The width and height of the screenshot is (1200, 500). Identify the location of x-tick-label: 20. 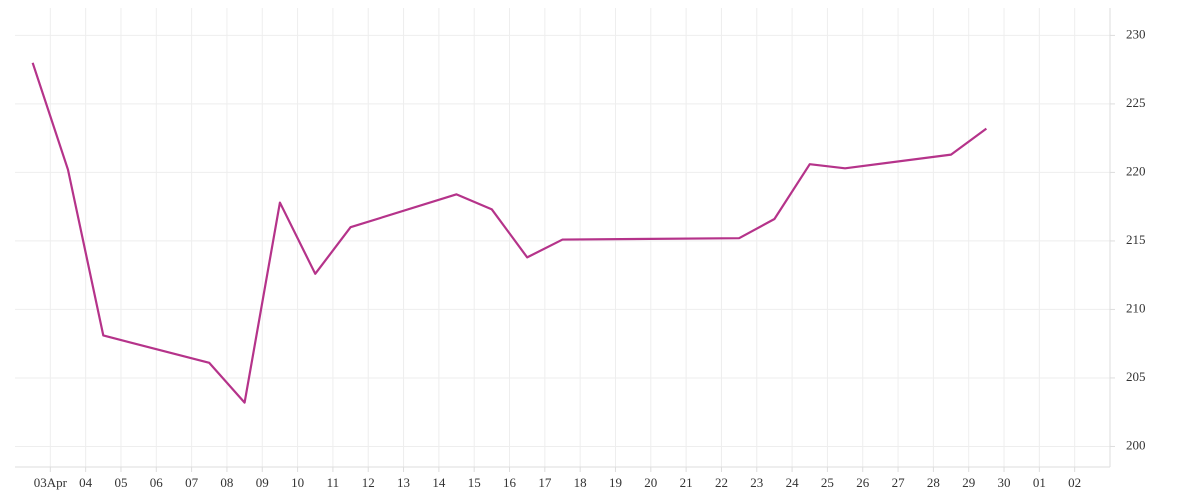
(650, 482).